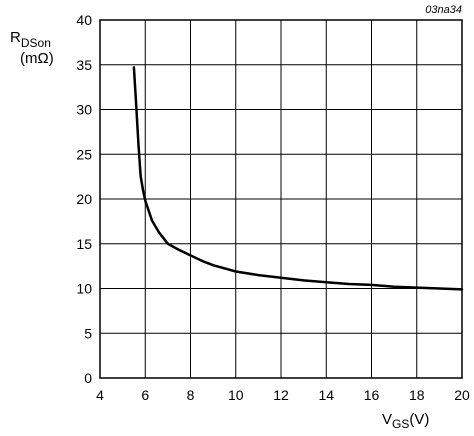 This screenshot has height=436, width=474. I want to click on x-tick-label: 12, so click(281, 395).